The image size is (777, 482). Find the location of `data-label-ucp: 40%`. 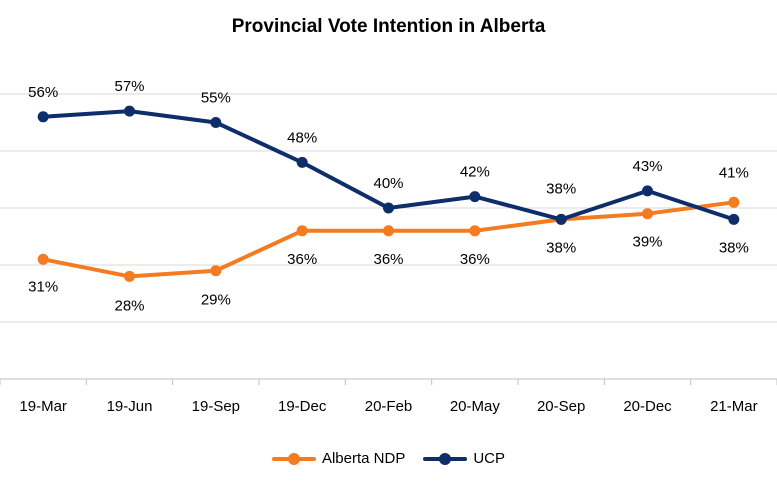

data-label-ucp: 40% is located at coordinates (388, 183).